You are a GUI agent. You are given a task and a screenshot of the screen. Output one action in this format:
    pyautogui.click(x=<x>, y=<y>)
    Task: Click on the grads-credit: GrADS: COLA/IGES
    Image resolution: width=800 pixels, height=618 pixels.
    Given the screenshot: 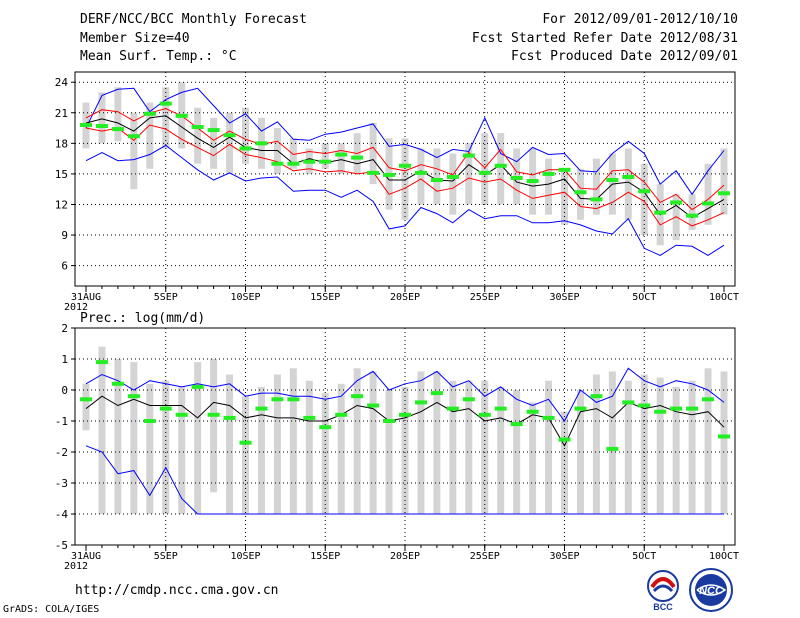 What is the action you would take?
    pyautogui.click(x=51, y=609)
    